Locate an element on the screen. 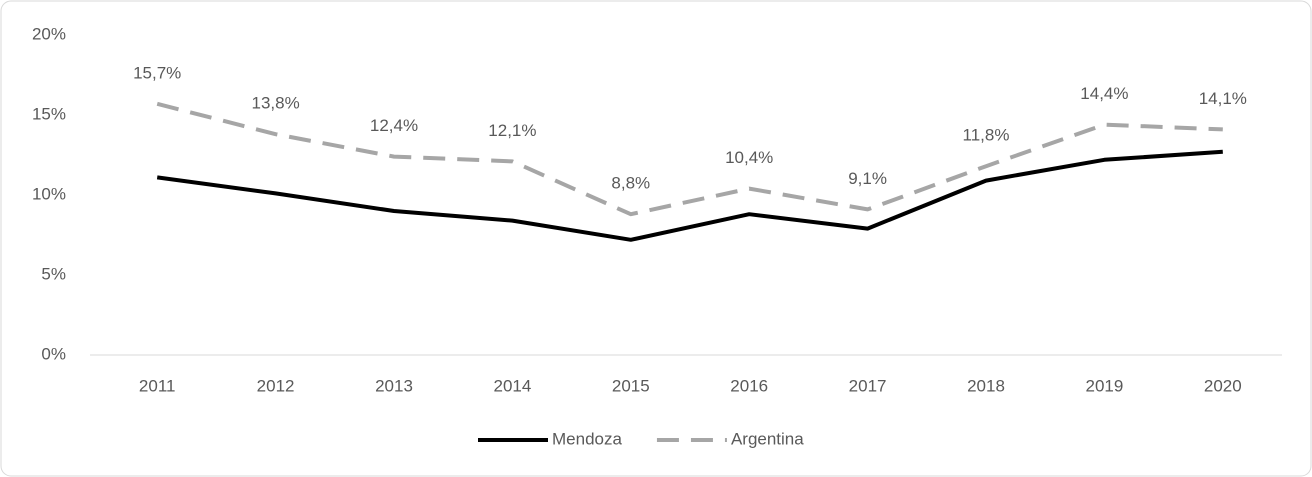 The width and height of the screenshot is (1312, 477). data-label: 12,4% is located at coordinates (394, 125).